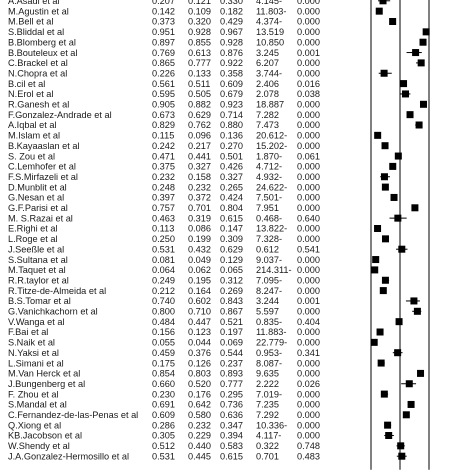  What do you see at coordinates (33, 394) in the screenshot?
I see `study-label: F. Zhou et al` at bounding box center [33, 394].